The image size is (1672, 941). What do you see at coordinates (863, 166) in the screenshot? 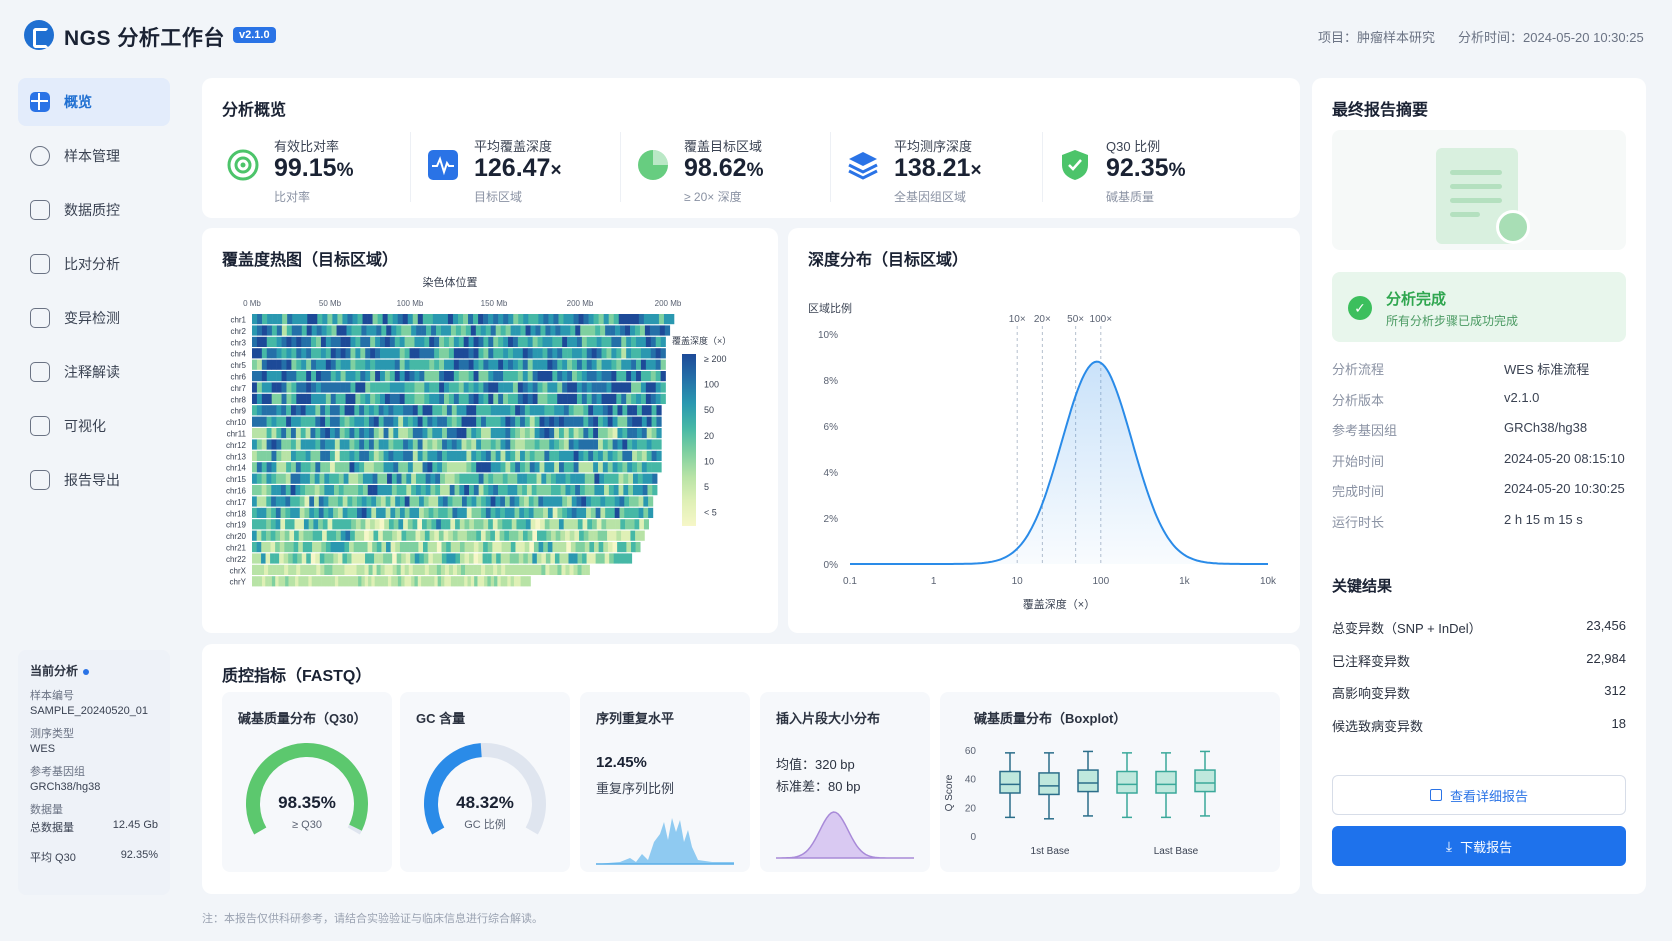
I see `layers-icon` at bounding box center [863, 166].